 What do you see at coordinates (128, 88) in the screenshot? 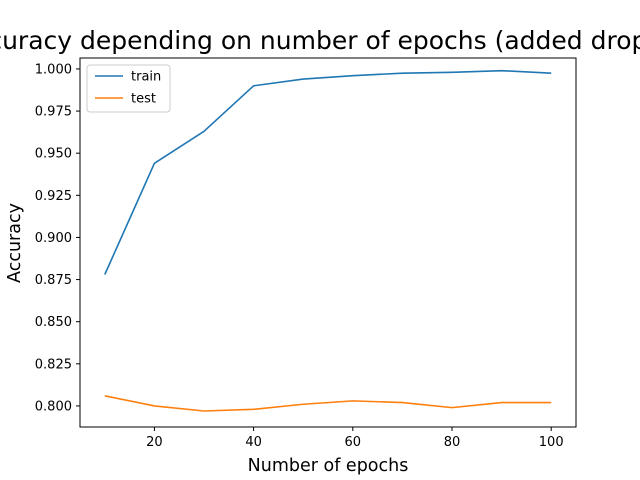
I see `legend: train test` at bounding box center [128, 88].